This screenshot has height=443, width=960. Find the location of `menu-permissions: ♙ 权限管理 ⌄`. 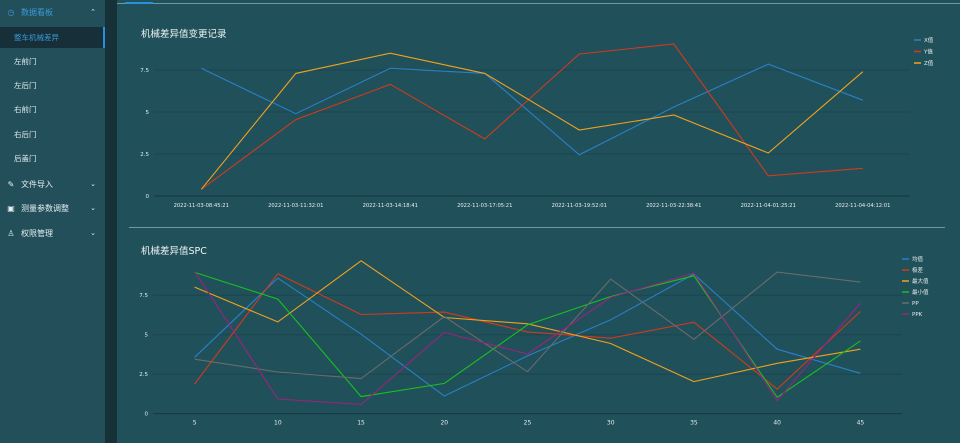

menu-permissions: ♙ 权限管理 ⌄ is located at coordinates (52, 233).